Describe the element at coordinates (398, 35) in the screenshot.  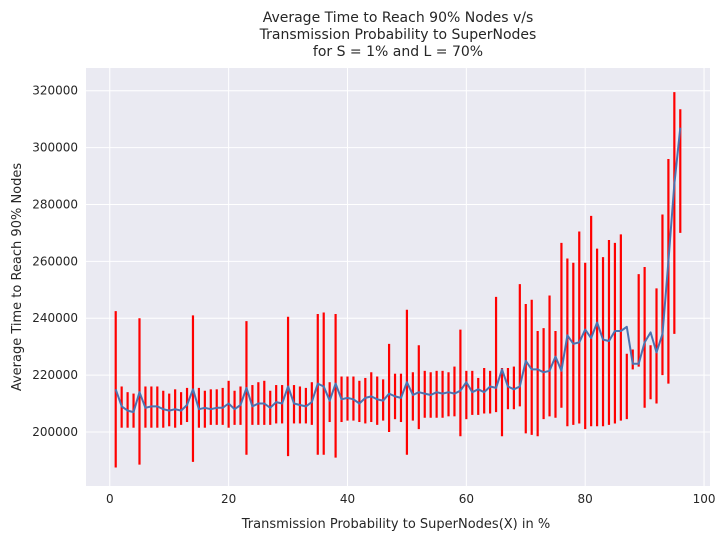
I see `chart-title-line-2: Transmission Probability to SuperNodes` at that location.